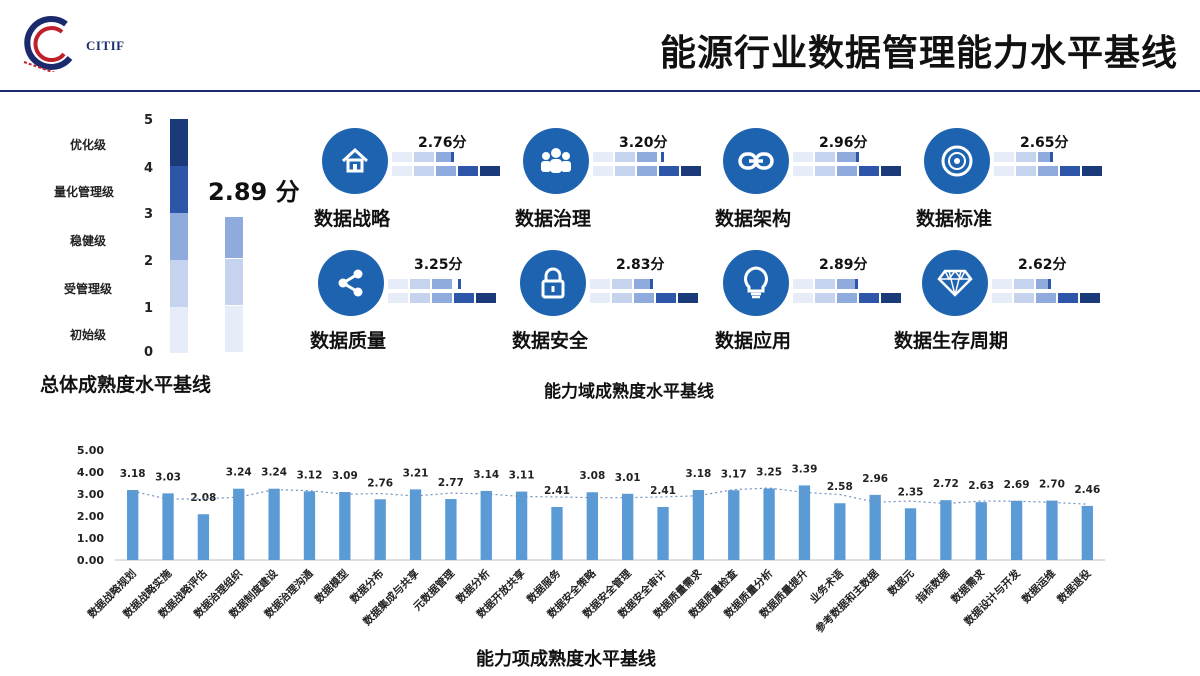 The height and width of the screenshot is (676, 1200). I want to click on y-tick-label: 3.00, so click(90, 494).